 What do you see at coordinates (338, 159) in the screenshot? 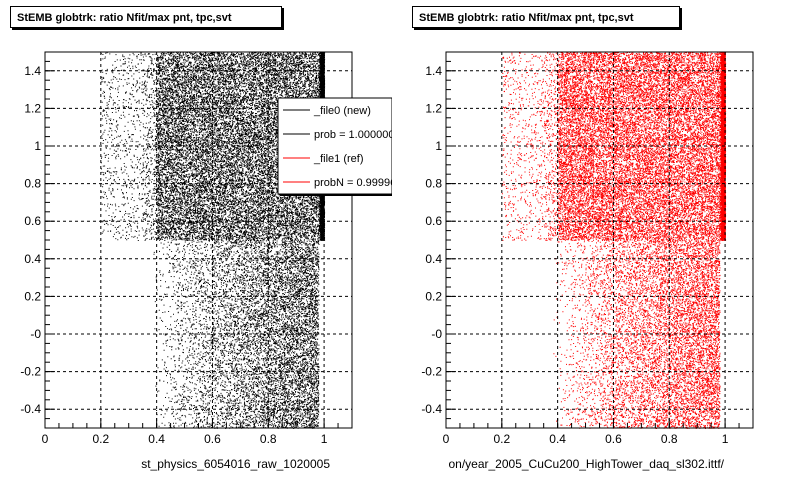
I see `legend-label: _file1 (ref)` at bounding box center [338, 159].